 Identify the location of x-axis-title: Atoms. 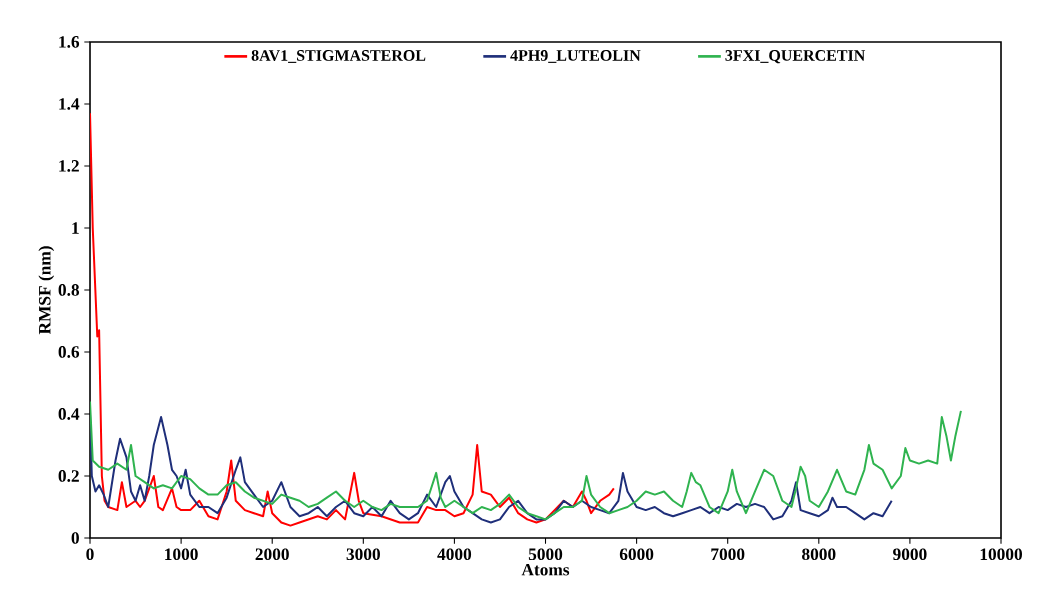
(545, 569).